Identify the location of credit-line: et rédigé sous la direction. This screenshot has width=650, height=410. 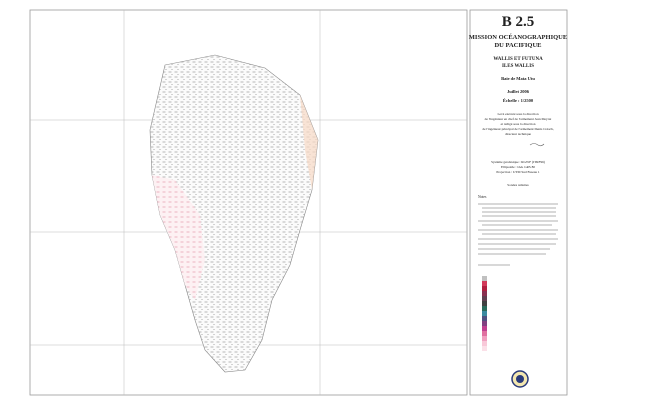
(518, 124).